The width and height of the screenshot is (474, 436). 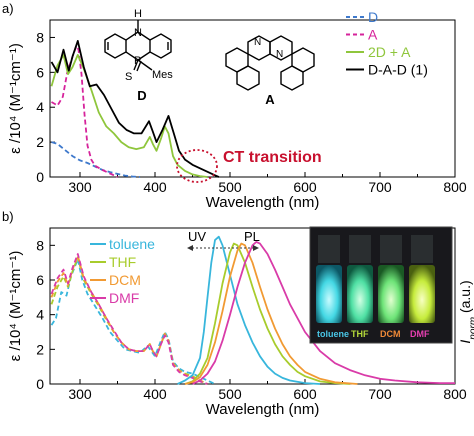 I want to click on panel-a-curves, so click(x=135, y=109).